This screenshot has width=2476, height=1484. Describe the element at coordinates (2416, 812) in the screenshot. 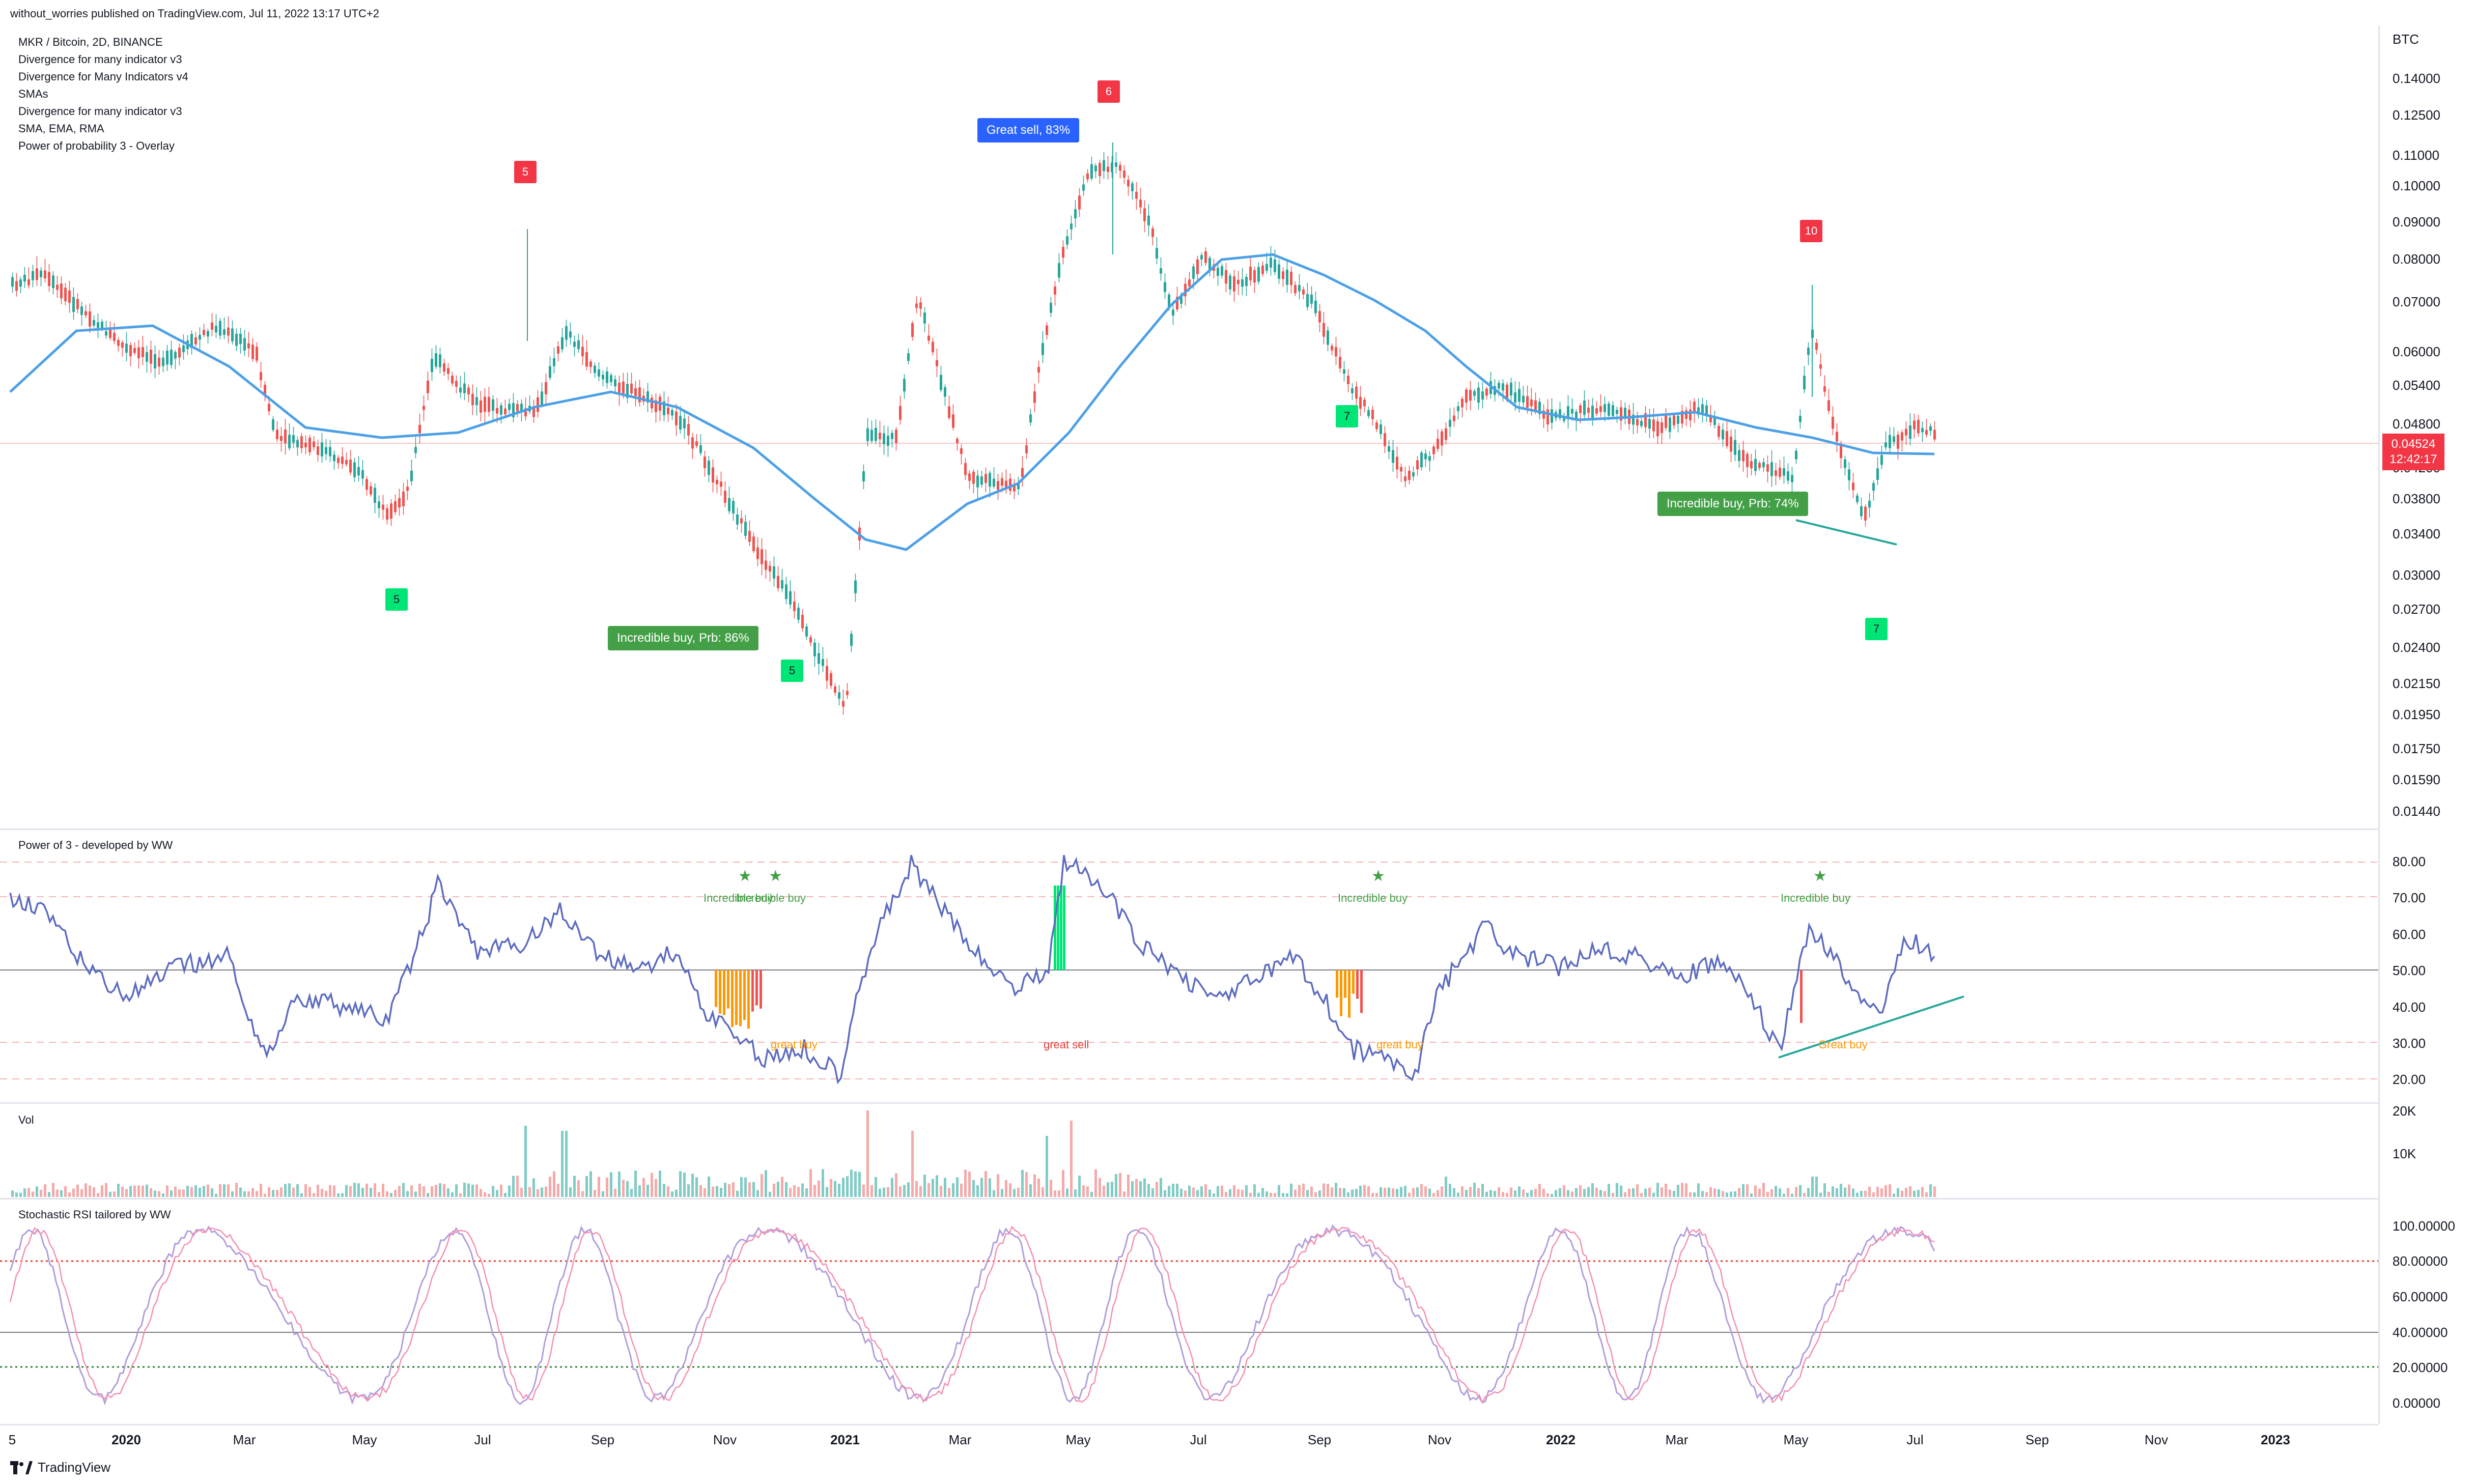

I see `price-tick: 0.01440` at that location.